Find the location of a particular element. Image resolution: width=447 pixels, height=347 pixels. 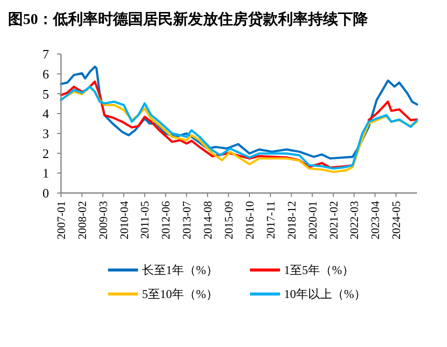

x-tick-label: 2015-09 is located at coordinates (230, 220).